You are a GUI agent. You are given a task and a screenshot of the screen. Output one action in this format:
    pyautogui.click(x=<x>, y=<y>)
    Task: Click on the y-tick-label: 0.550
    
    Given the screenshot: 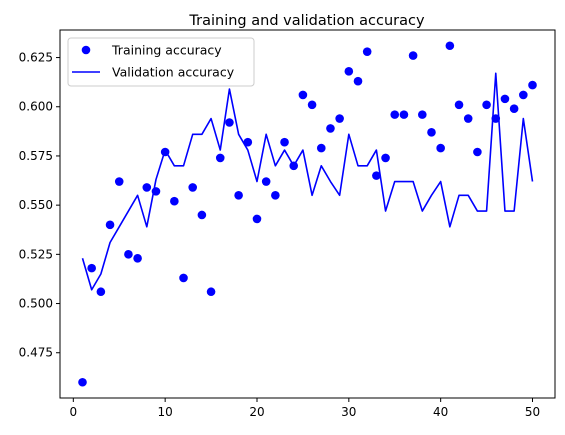 What is the action you would take?
    pyautogui.click(x=36, y=205)
    